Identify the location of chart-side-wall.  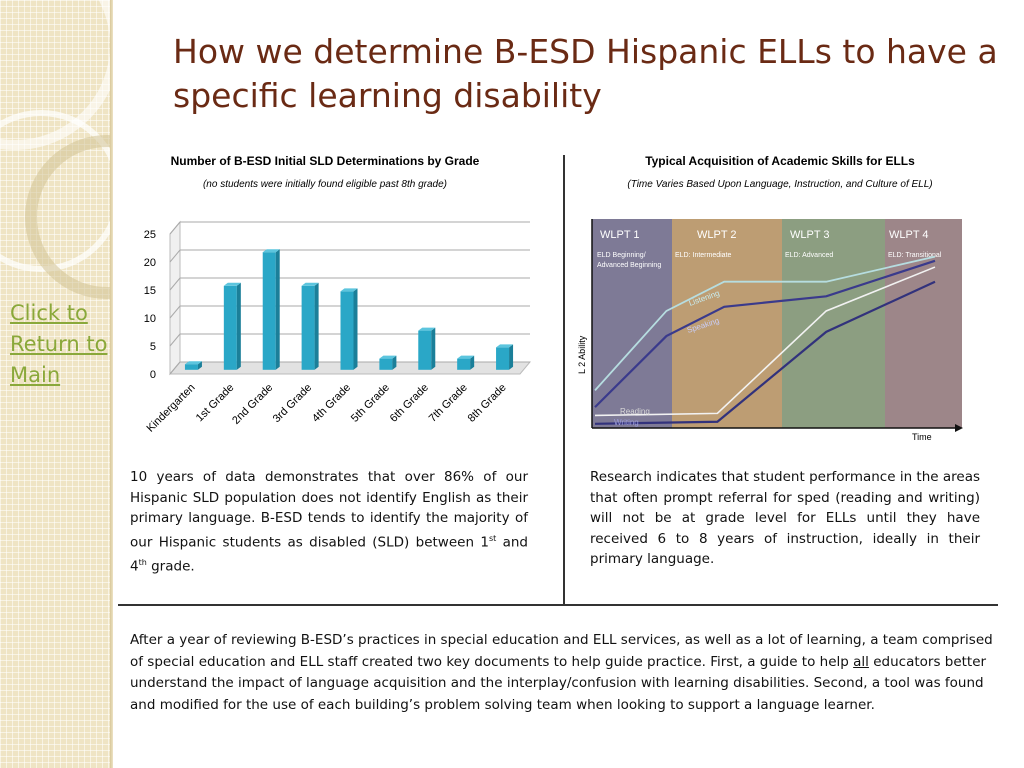
(175, 298).